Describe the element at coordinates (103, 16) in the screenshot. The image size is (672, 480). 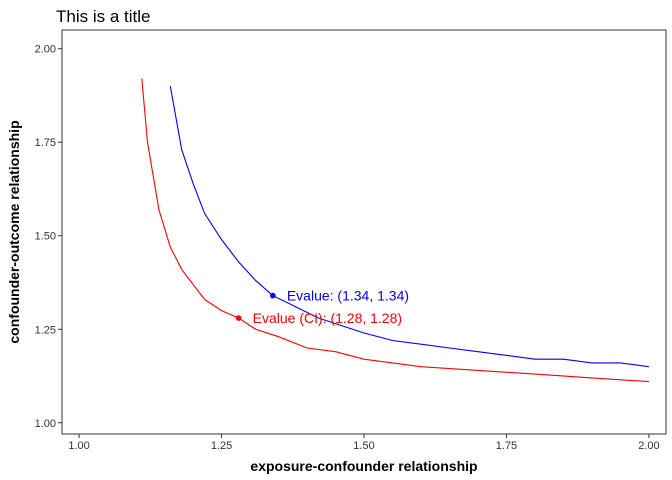
I see `chart-title: This is a title` at that location.